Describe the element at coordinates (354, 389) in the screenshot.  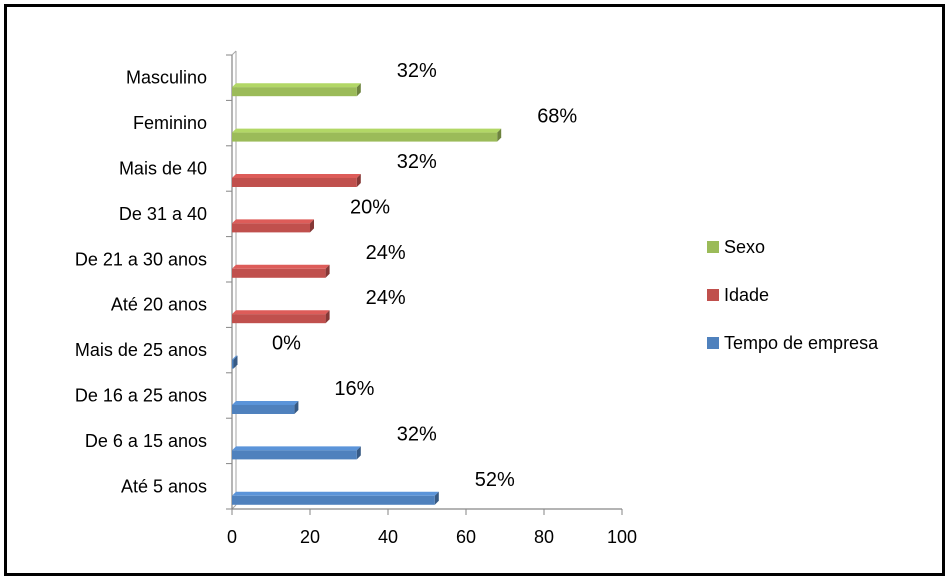
I see `data-label: 16%` at that location.